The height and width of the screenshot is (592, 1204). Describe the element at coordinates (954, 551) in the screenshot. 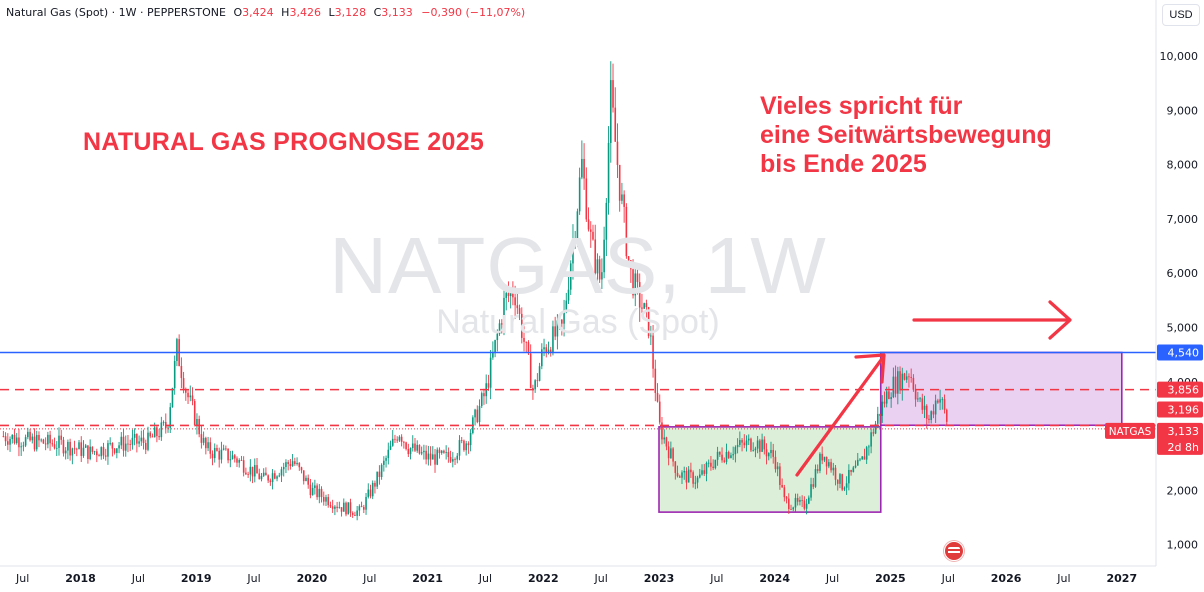

I see `us-flag-event-icon` at that location.